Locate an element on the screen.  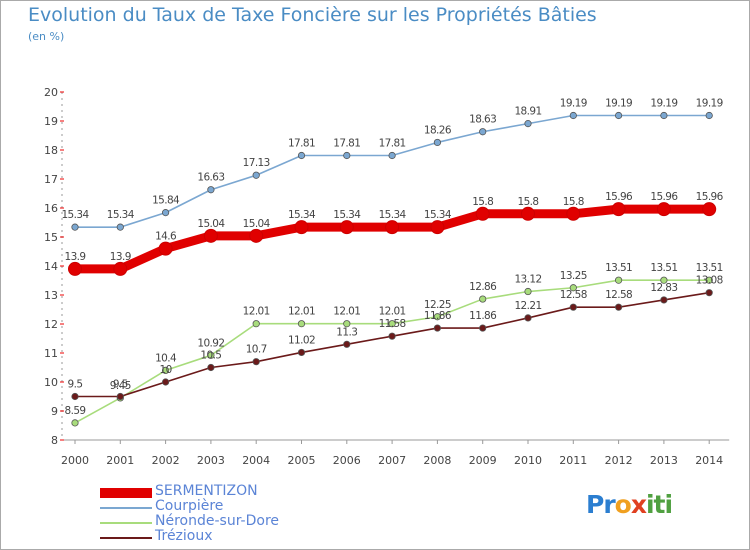
x-tick-label: 2011 is located at coordinates (573, 460).